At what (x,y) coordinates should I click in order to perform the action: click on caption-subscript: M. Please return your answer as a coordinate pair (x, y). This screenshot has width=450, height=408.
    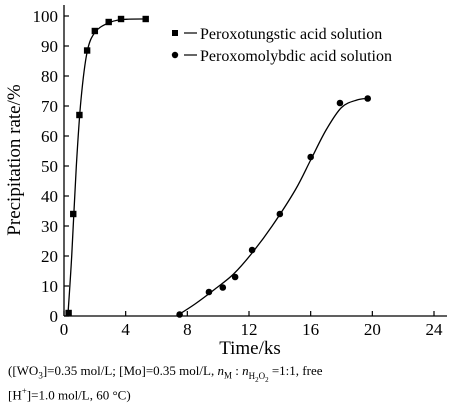
    Looking at the image, I should click on (227, 375).